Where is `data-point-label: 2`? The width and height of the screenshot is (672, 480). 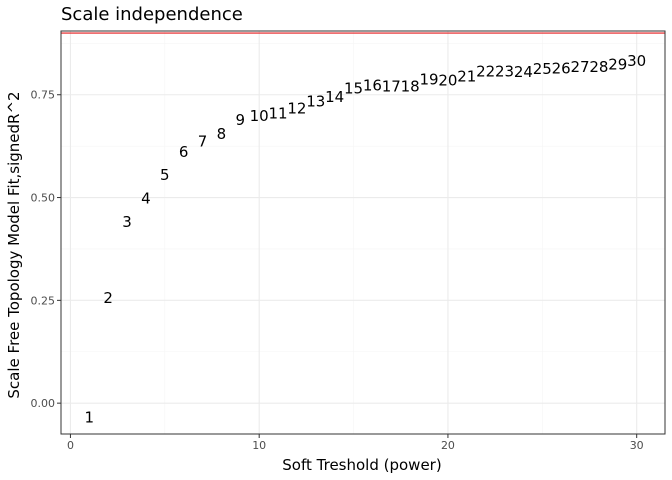 data-point-label: 2 is located at coordinates (108, 298).